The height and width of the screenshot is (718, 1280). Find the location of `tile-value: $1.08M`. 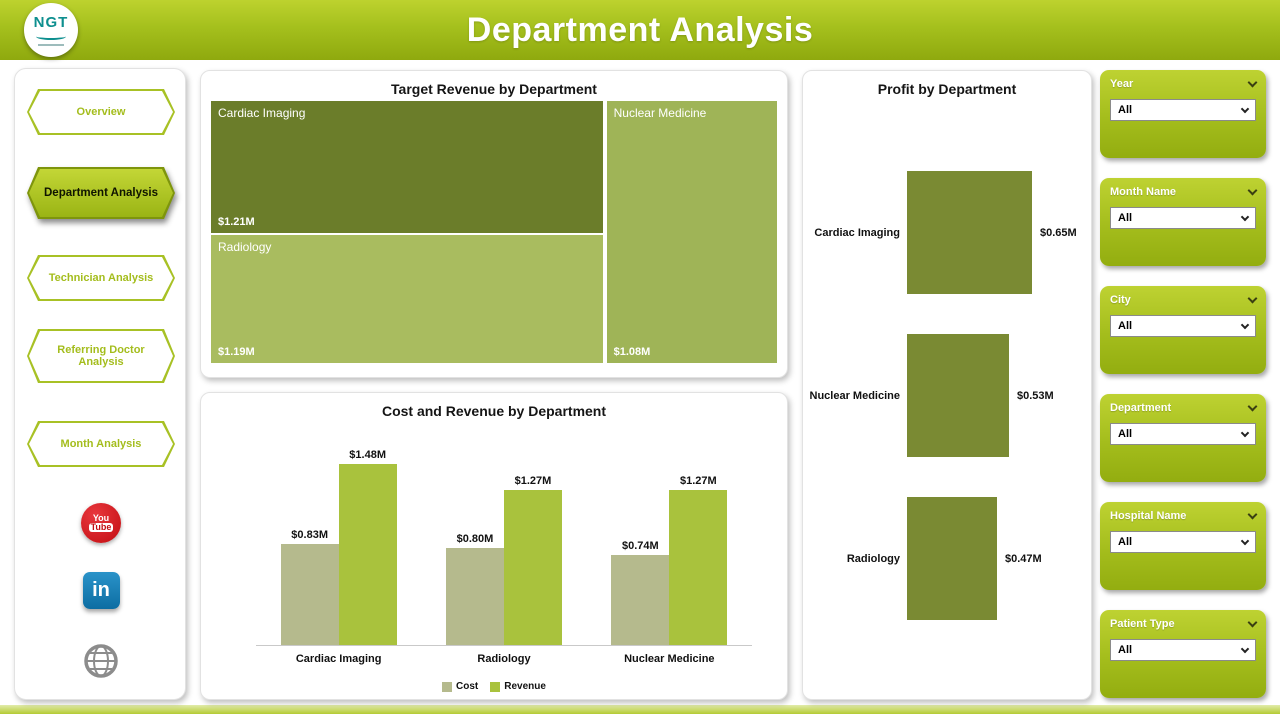

tile-value: $1.08M is located at coordinates (632, 352).